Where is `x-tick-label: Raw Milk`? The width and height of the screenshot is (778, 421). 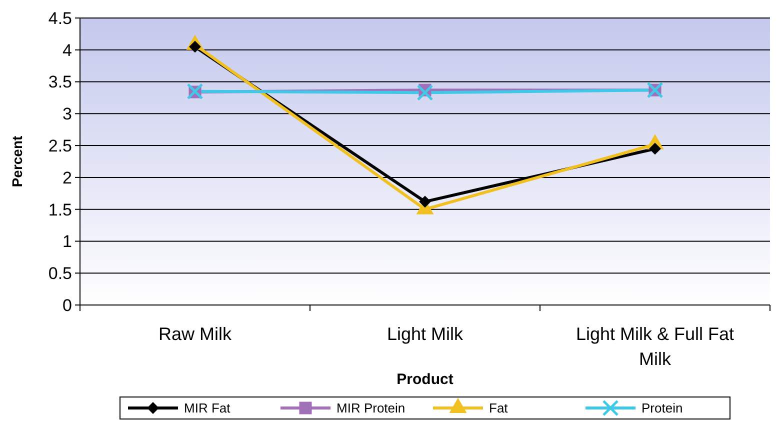 x-tick-label: Raw Milk is located at coordinates (195, 334).